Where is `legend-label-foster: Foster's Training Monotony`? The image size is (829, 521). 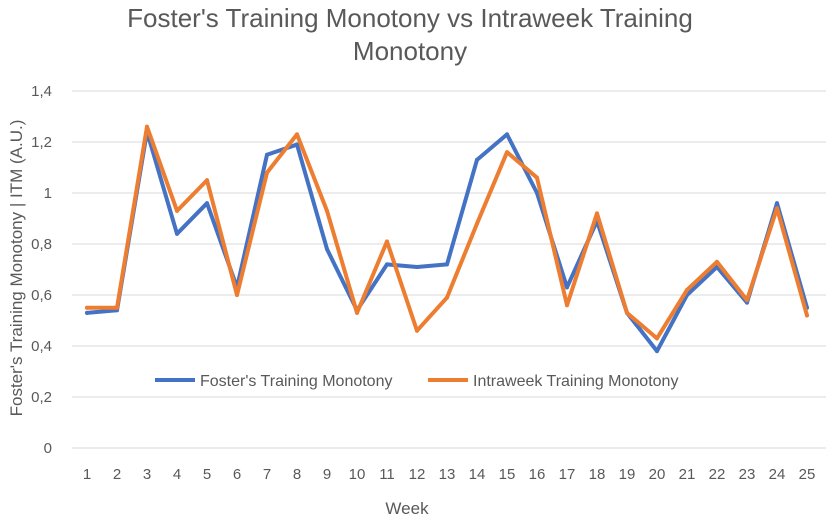 legend-label-foster: Foster's Training Monotony is located at coordinates (296, 381).